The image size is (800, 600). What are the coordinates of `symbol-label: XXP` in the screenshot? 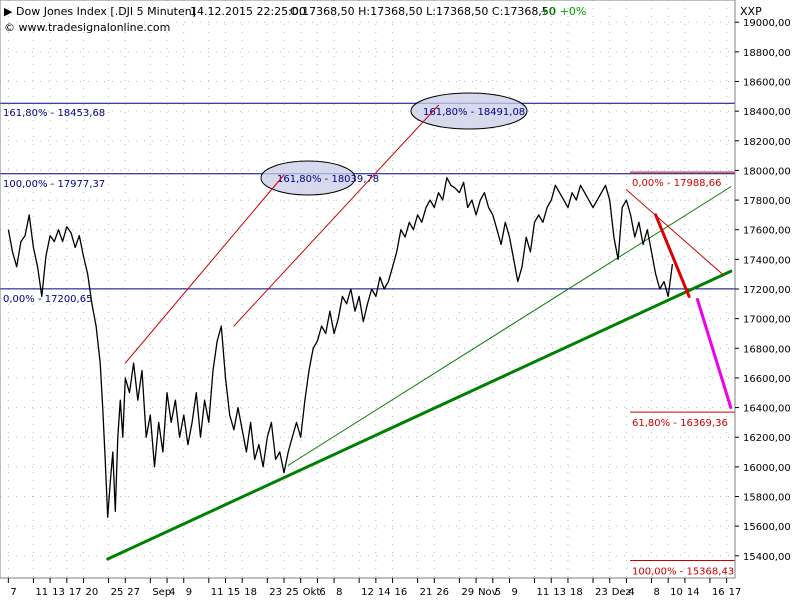 It's located at (751, 11).